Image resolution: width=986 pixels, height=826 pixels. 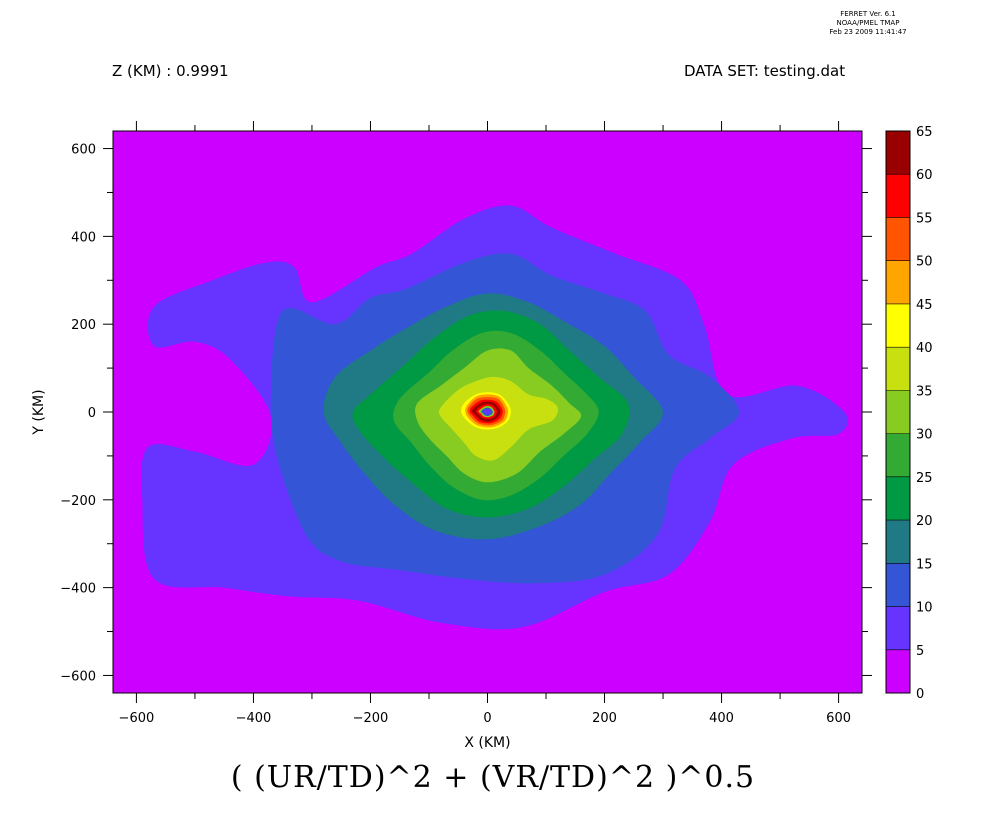 What do you see at coordinates (487, 718) in the screenshot?
I see `x-tick-label: 0` at bounding box center [487, 718].